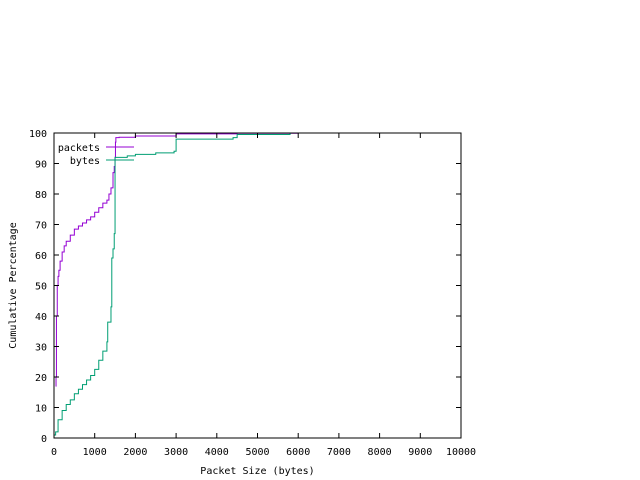  I want to click on x-tick-label: 0, so click(54, 452).